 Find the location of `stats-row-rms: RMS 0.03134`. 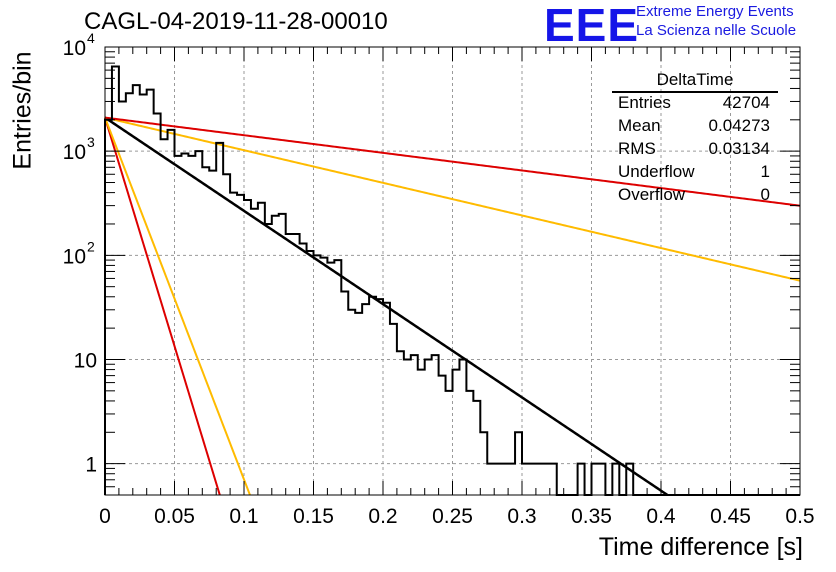

stats-row-rms: RMS 0.03134 is located at coordinates (694, 150).